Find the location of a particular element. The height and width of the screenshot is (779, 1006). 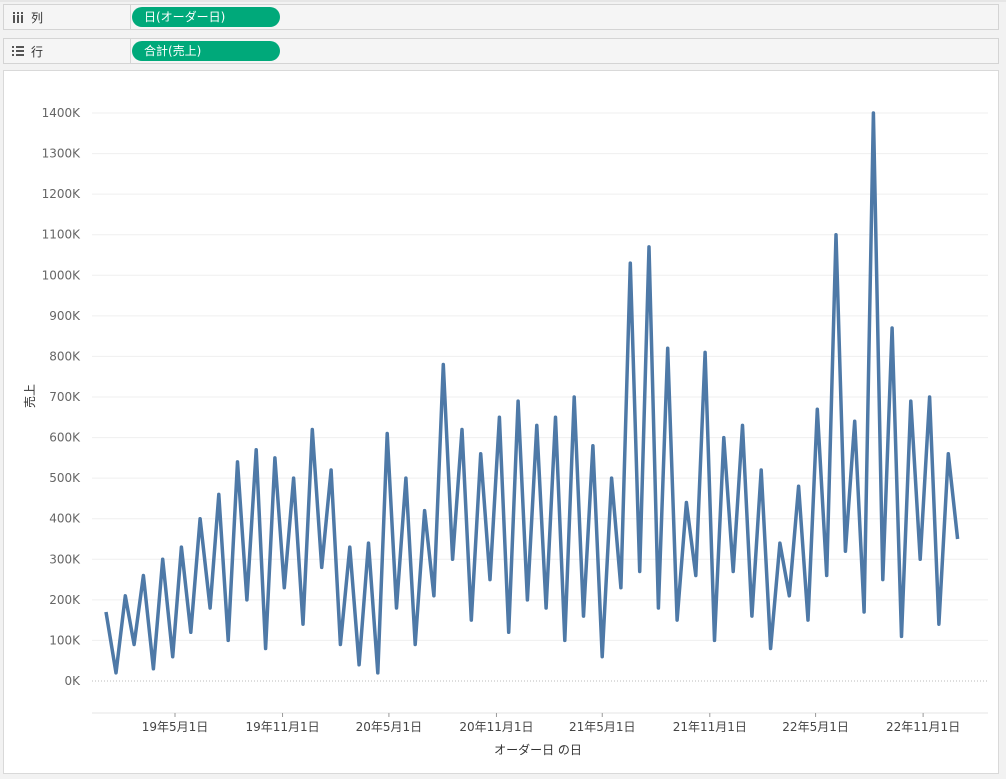

y-tick-label: 0K is located at coordinates (72, 681).